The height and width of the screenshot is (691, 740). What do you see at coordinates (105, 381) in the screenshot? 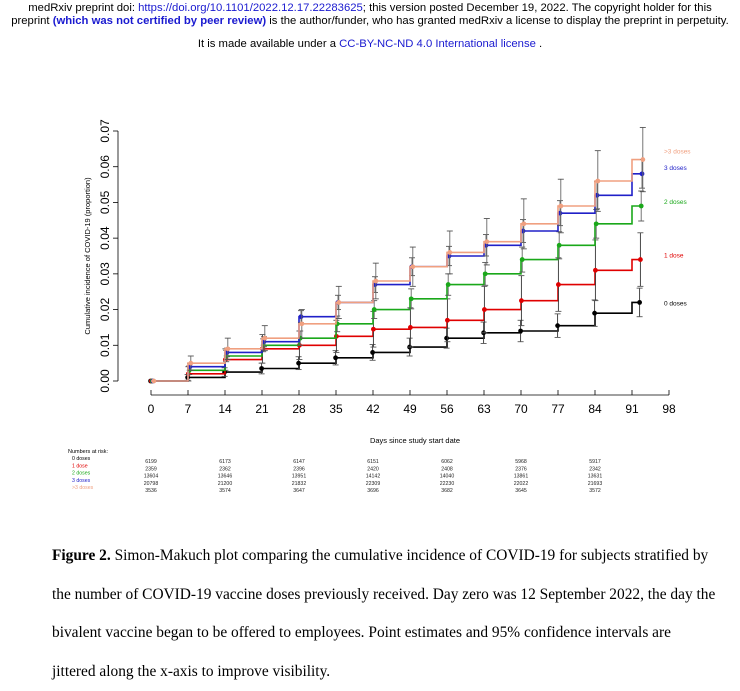
I see `y-tick-label: 0.00` at bounding box center [105, 381].